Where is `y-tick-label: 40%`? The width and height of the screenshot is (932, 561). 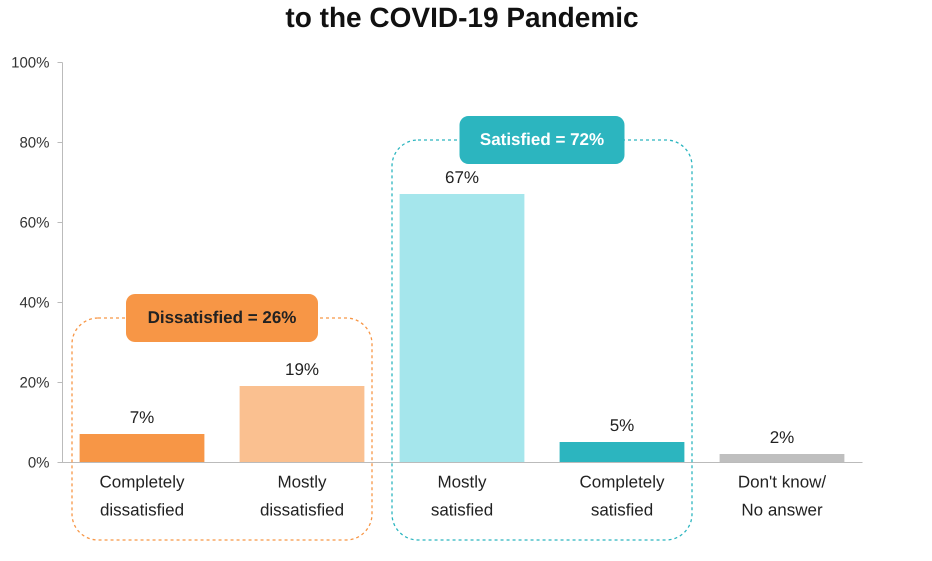
y-tick-label: 40% is located at coordinates (34, 303).